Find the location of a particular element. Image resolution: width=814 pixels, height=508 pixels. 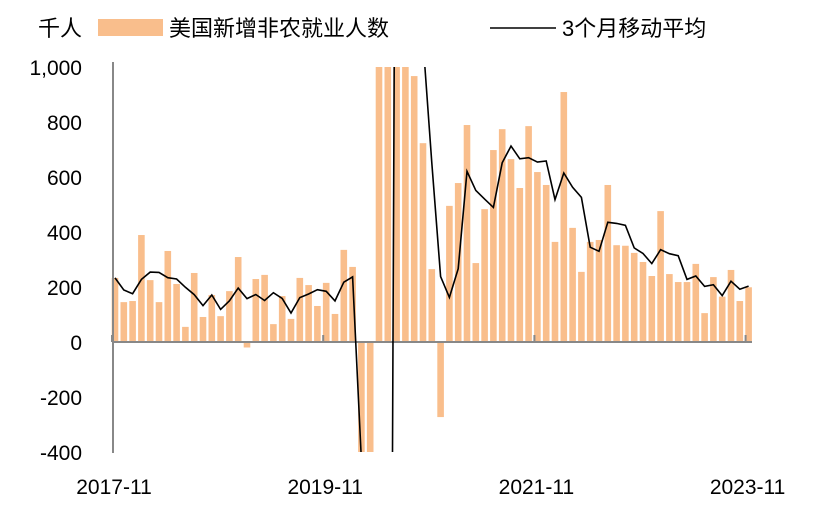

x-tick-label: 2019-11 is located at coordinates (325, 487).